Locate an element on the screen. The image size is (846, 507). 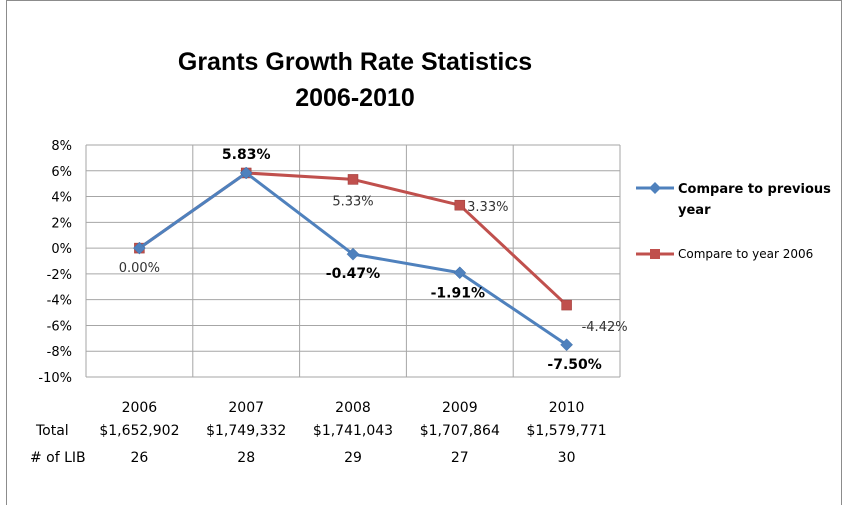
legend-marker-diamond is located at coordinates (655, 188).